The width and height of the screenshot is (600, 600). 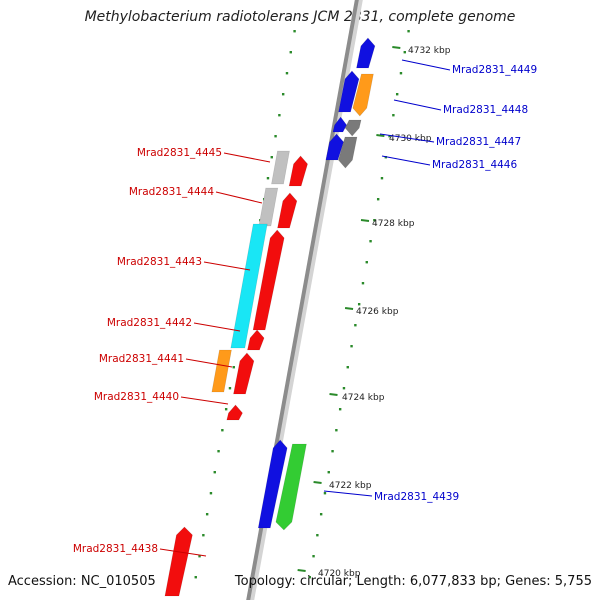 I want to click on gene-4445b, so click(x=298, y=171).